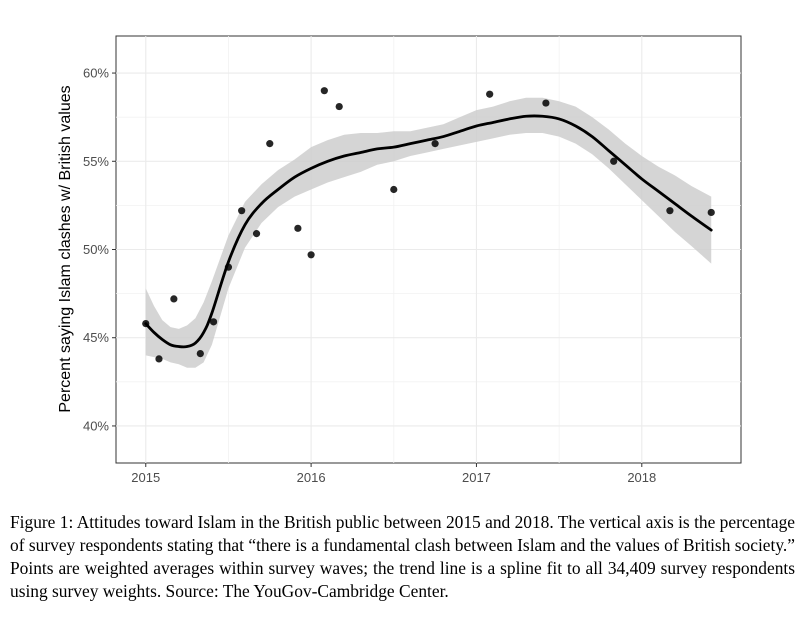  I want to click on x-tick-label: 2017, so click(476, 477).